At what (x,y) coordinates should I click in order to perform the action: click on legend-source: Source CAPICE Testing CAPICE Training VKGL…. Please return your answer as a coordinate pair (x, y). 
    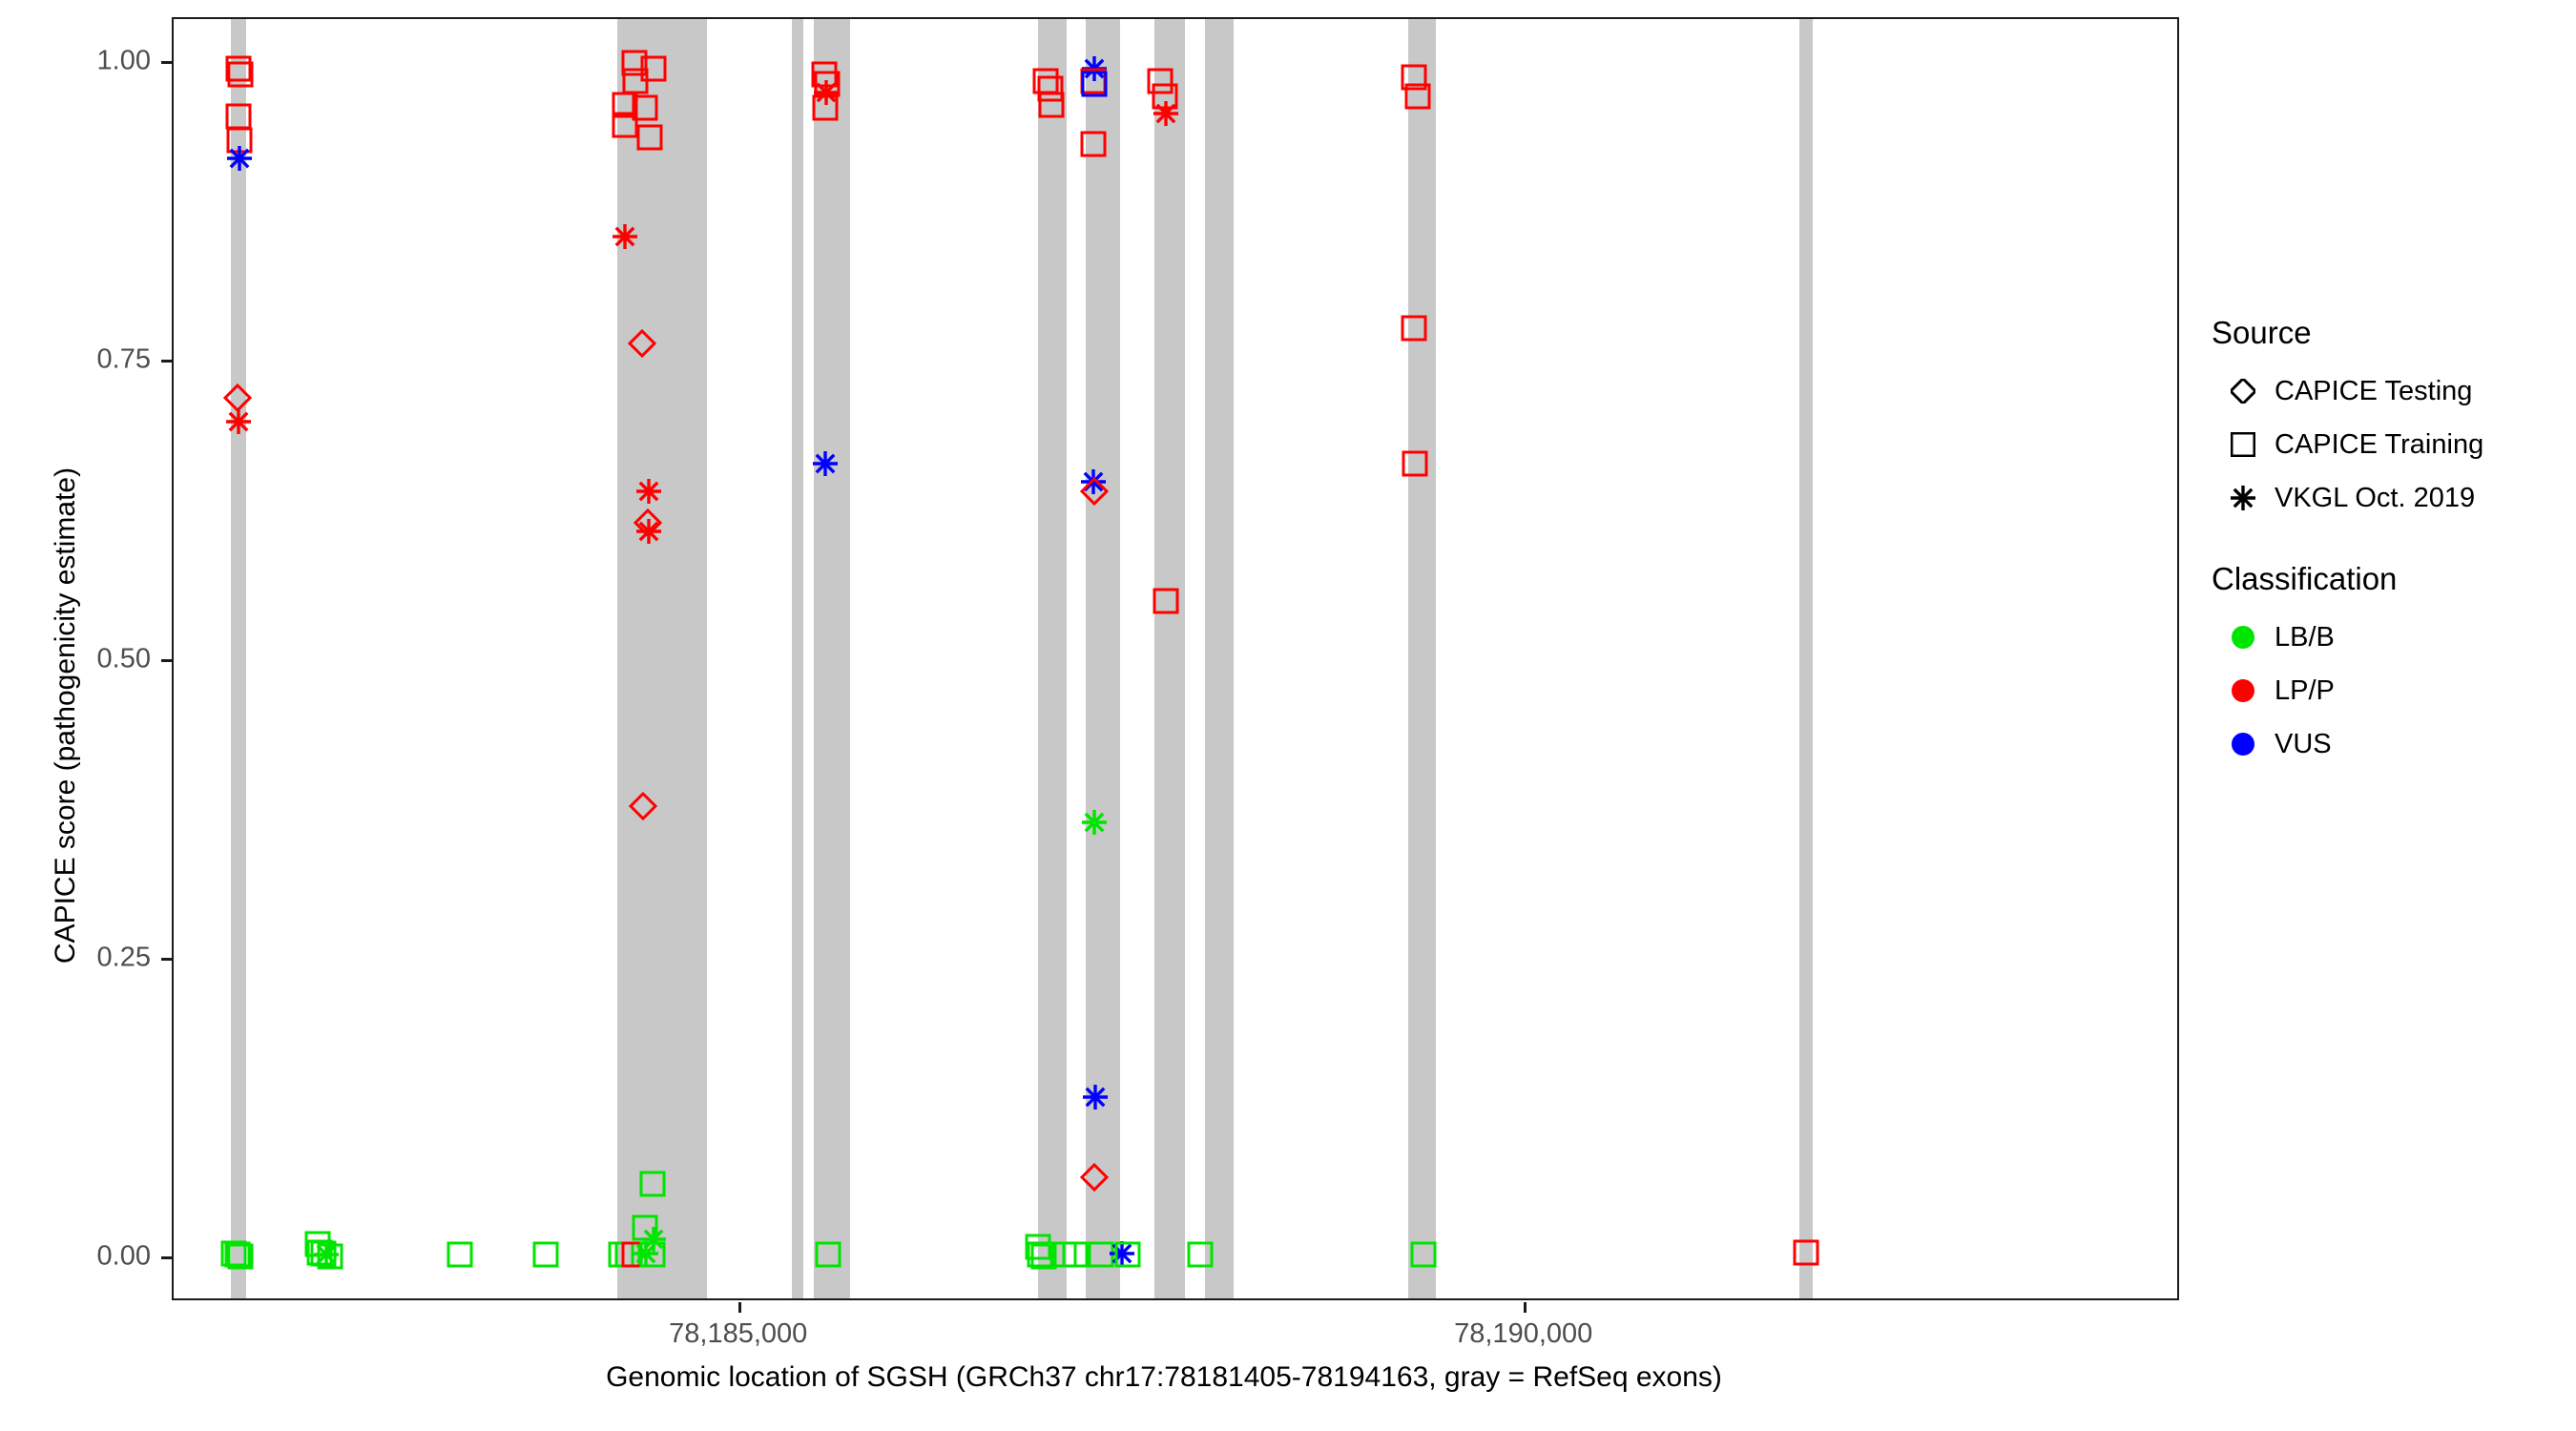
    Looking at the image, I should click on (2394, 420).